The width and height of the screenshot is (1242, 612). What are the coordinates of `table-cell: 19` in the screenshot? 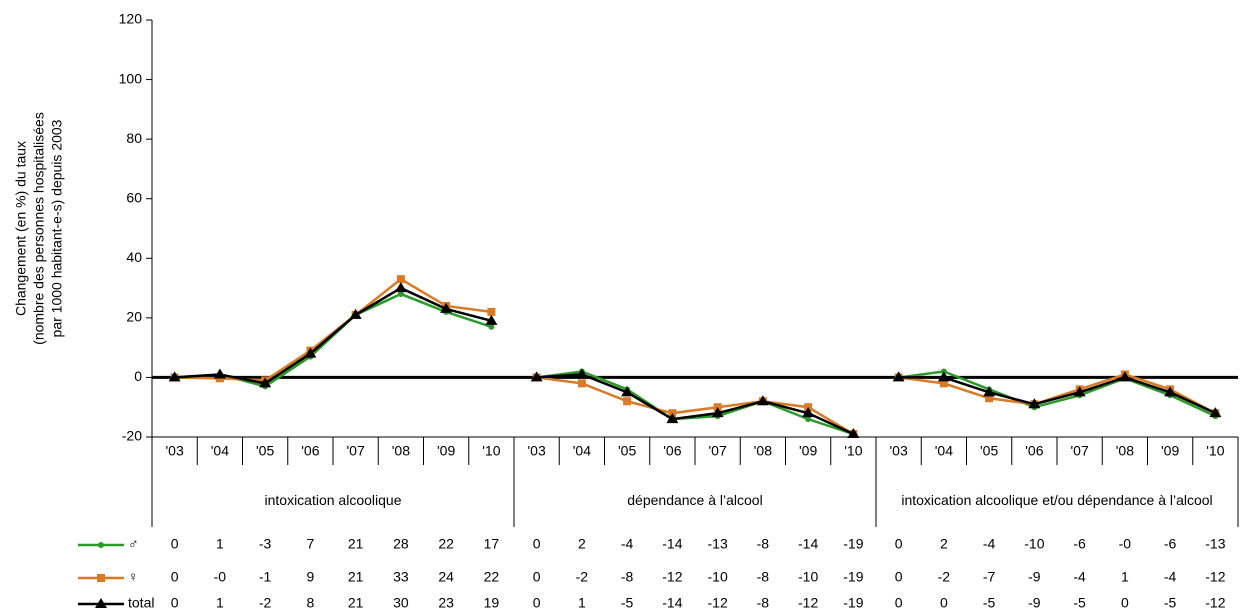 It's located at (492, 603).